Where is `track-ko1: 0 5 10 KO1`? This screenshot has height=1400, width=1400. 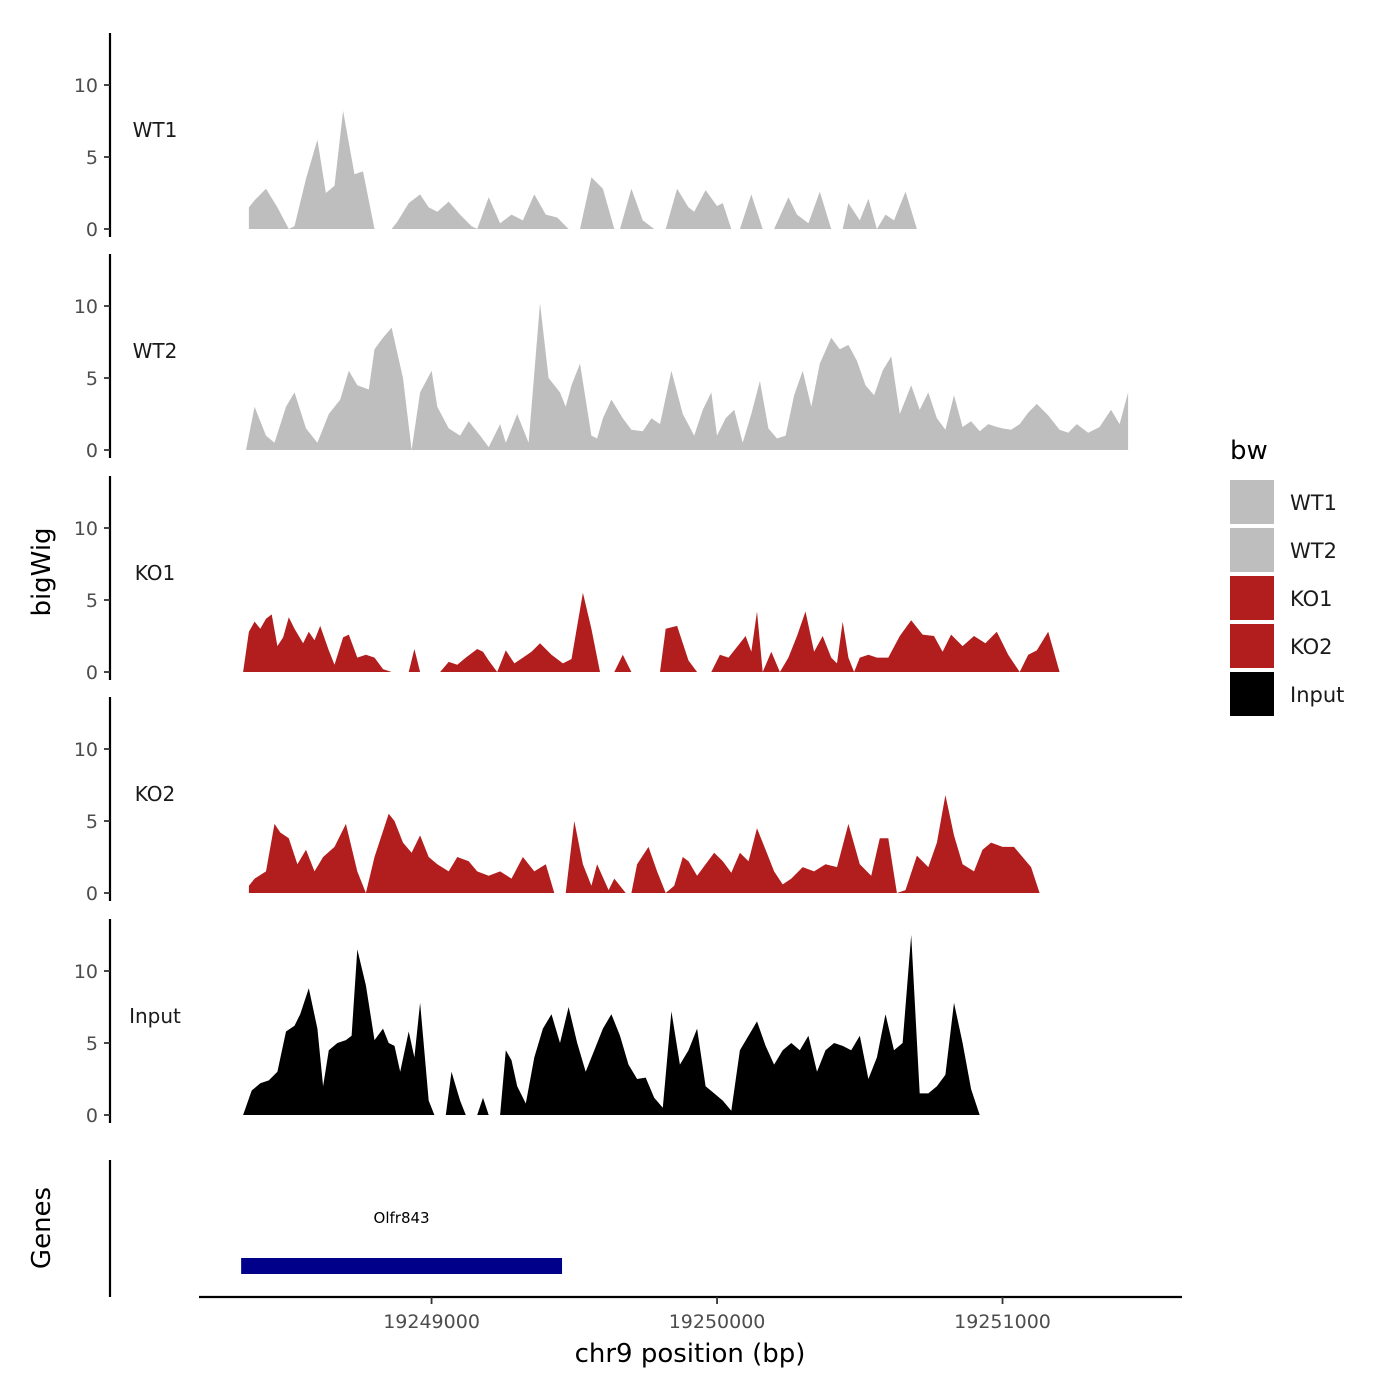
track-ko1: 0 5 10 KO1 is located at coordinates (601, 580).